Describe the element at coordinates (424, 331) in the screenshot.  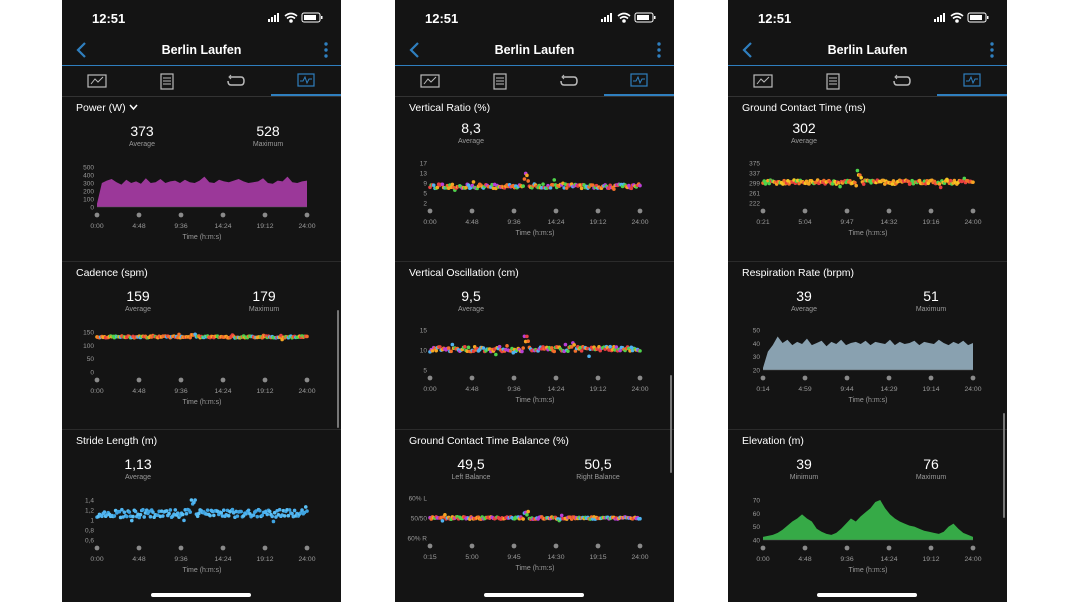
I see `y-tick-label: 15` at that location.